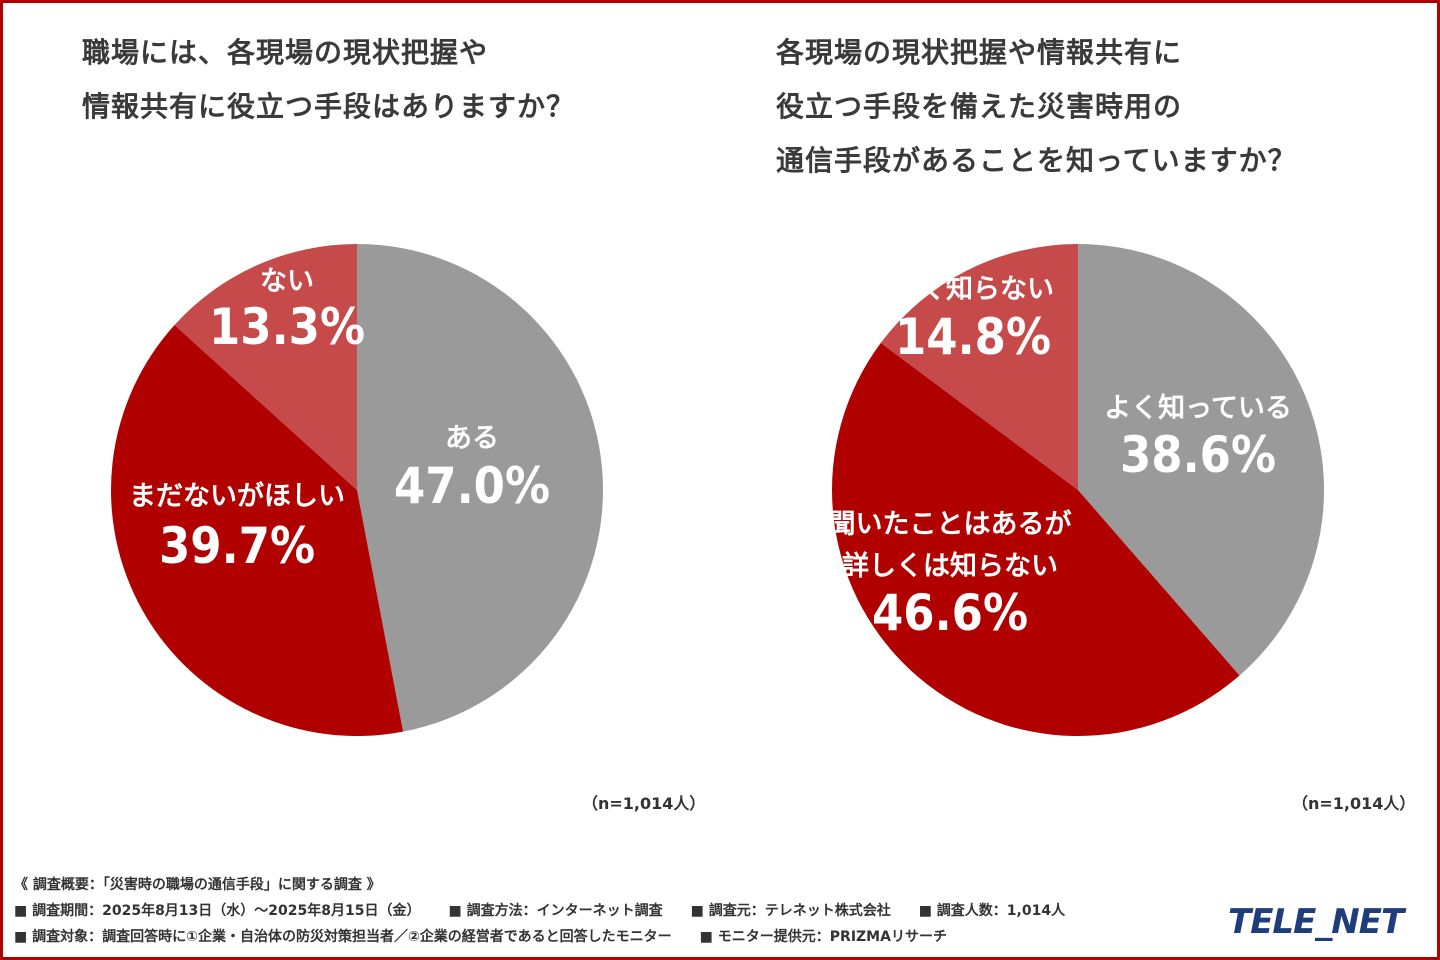 The height and width of the screenshot is (960, 1440). What do you see at coordinates (1354, 803) in the screenshot?
I see `sample-size-right: （n=1,014人）` at bounding box center [1354, 803].